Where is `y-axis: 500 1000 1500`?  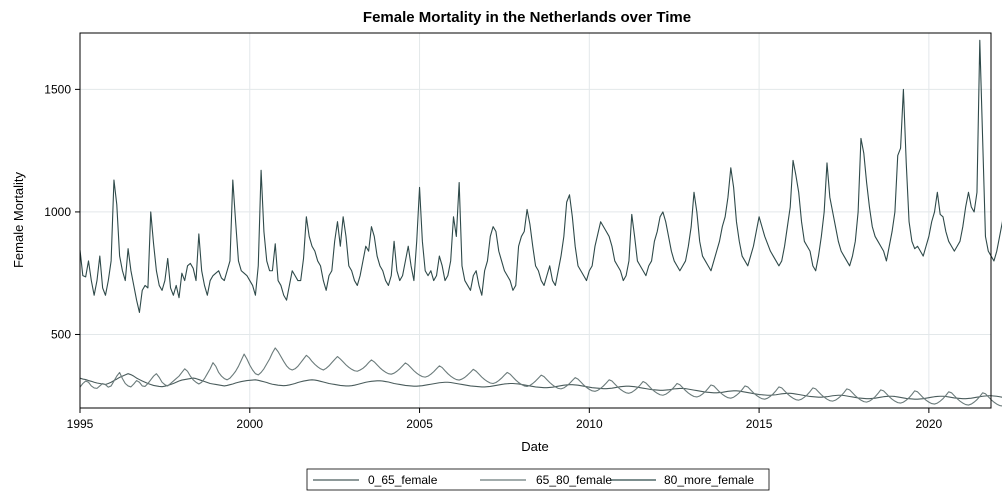
y-axis: 500 1000 1500 is located at coordinates (62, 211).